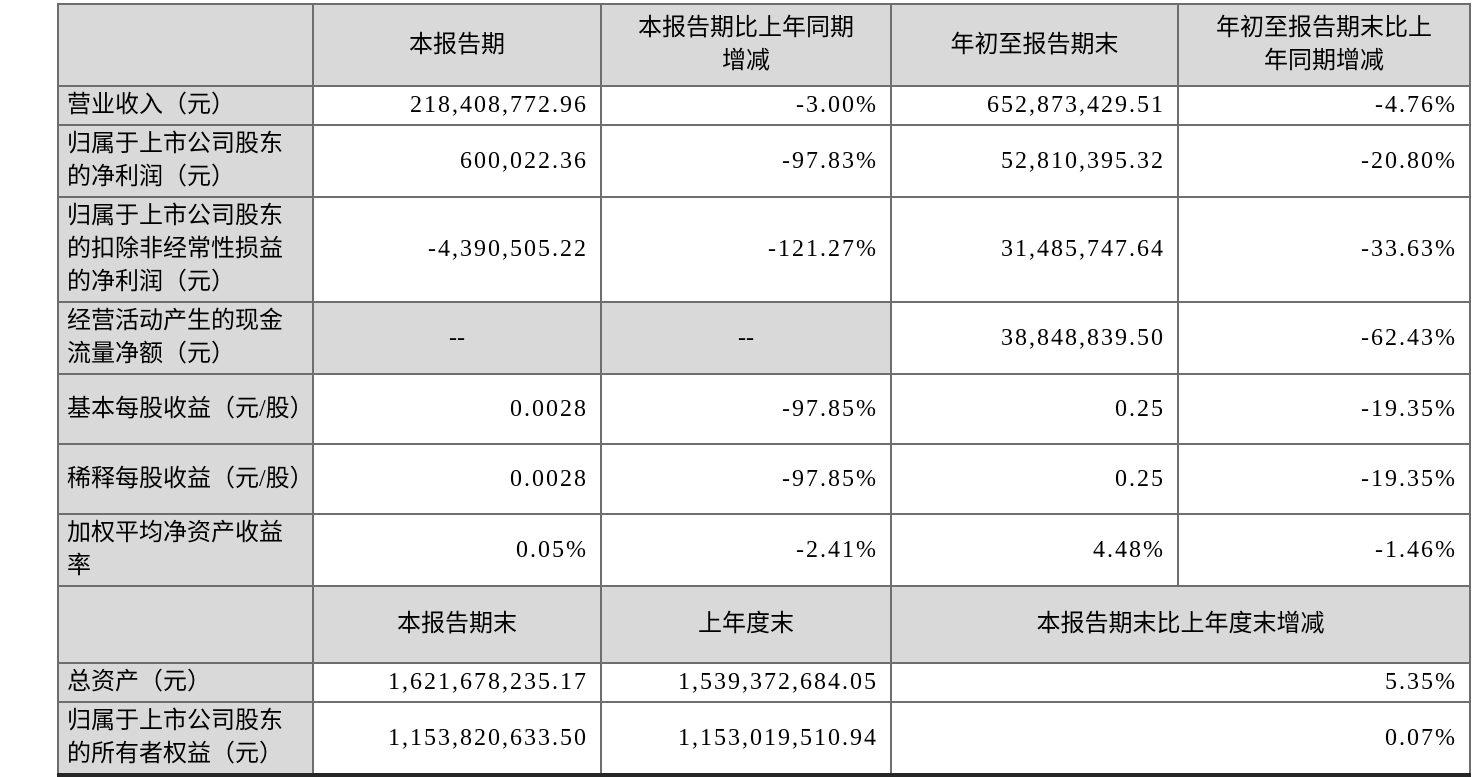 This screenshot has height=777, width=1480. What do you see at coordinates (185, 682) in the screenshot?
I see `row-label: 总资产（元）` at bounding box center [185, 682].